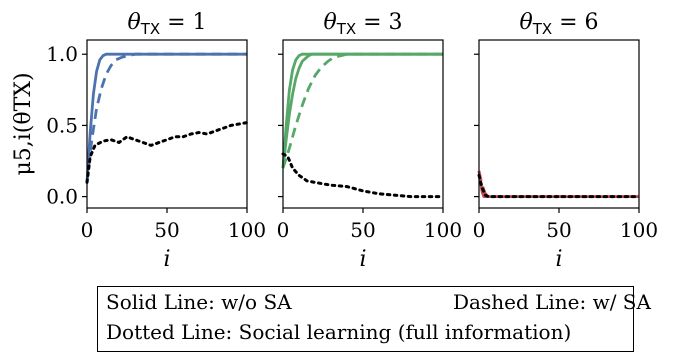 This screenshot has height=354, width=673. What do you see at coordinates (167, 152) in the screenshot?
I see `panel-1-series-3-dotted-line` at bounding box center [167, 152].